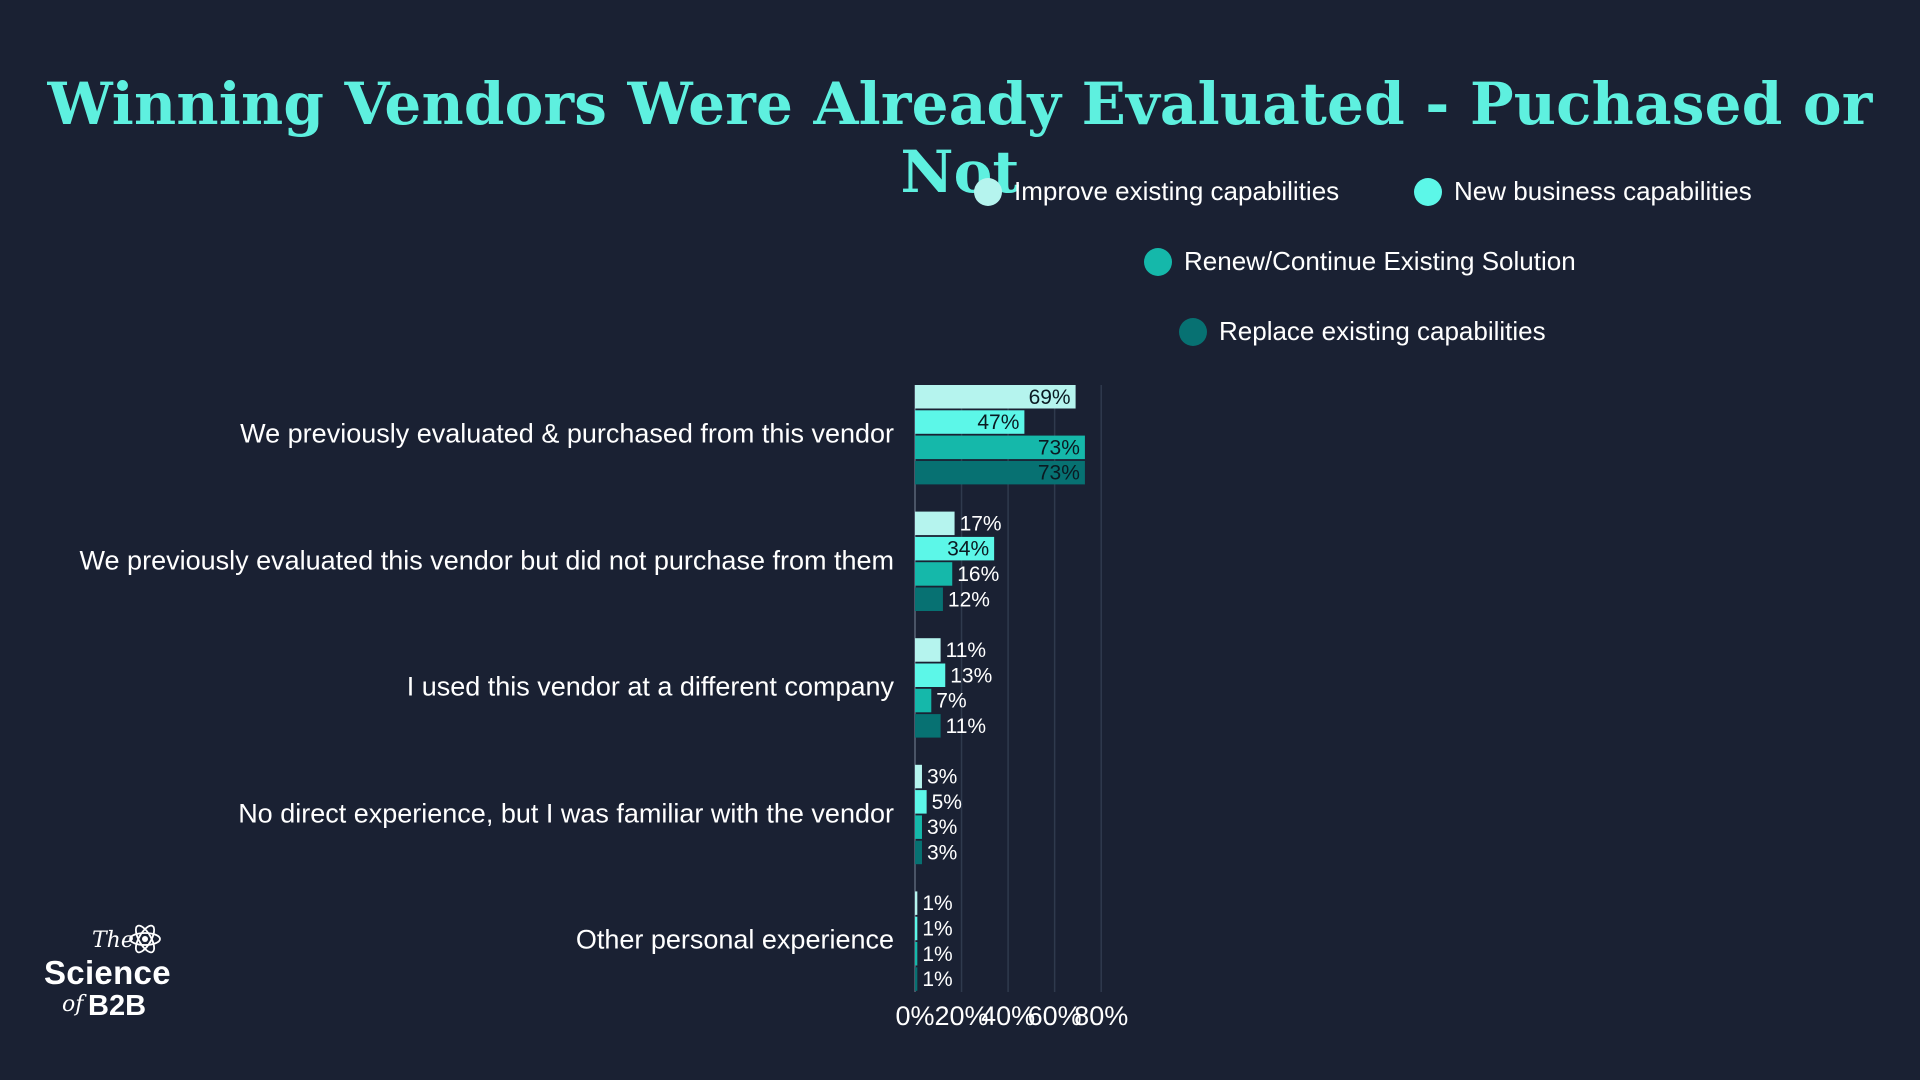  What do you see at coordinates (73, 1004) in the screenshot?
I see `logo-of: of` at bounding box center [73, 1004].